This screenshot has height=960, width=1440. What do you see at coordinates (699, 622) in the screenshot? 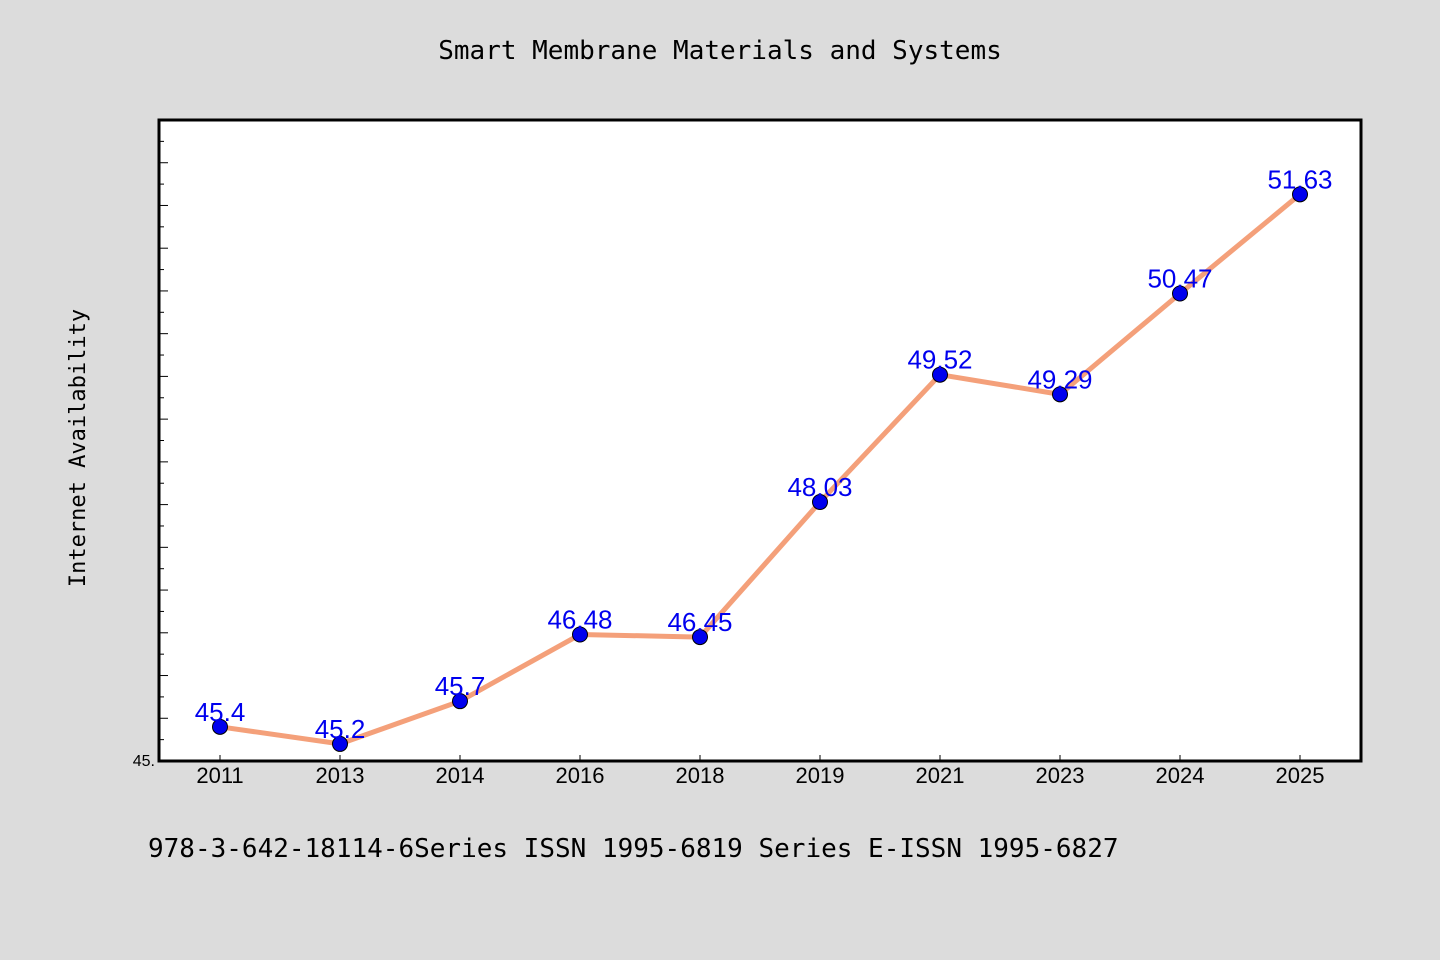
I see `data-label: 46.45` at bounding box center [699, 622].